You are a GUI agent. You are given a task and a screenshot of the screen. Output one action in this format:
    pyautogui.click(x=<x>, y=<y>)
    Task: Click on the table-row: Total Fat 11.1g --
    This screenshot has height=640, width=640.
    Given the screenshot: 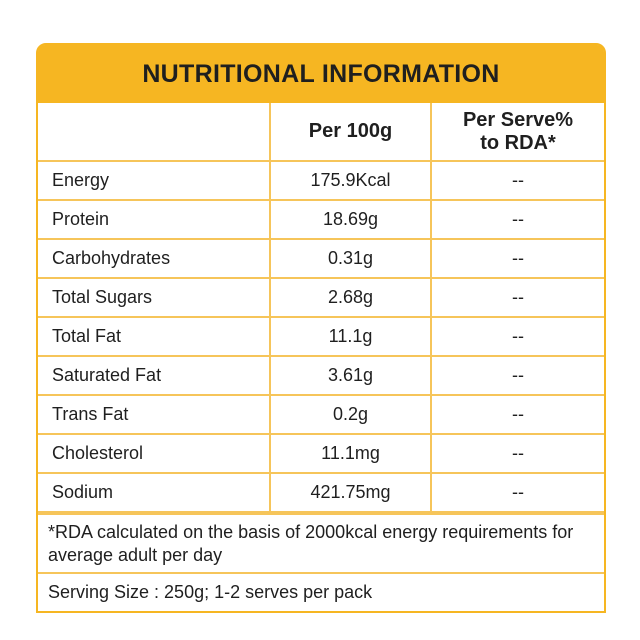 What is the action you would take?
    pyautogui.click(x=321, y=336)
    